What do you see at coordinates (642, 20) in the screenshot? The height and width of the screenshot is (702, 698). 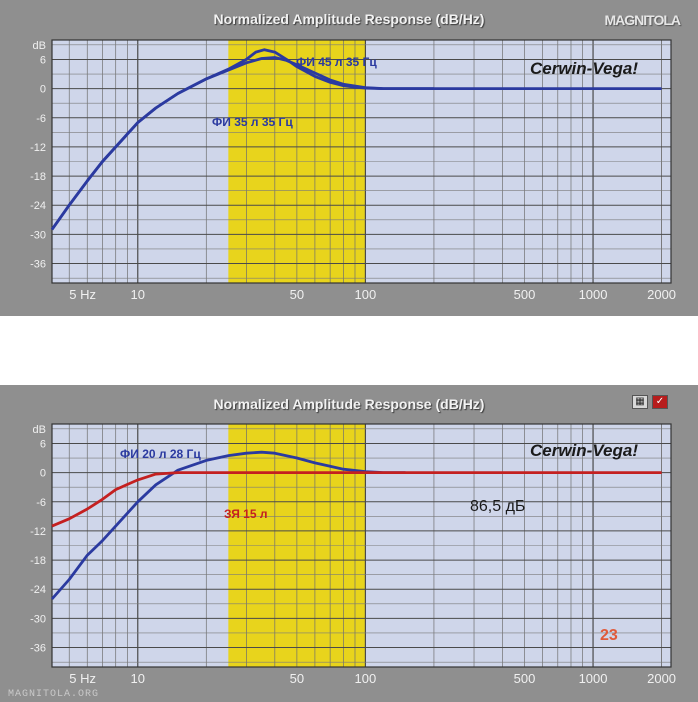 I see `watermark-logo: MAGNITOLA` at bounding box center [642, 20].